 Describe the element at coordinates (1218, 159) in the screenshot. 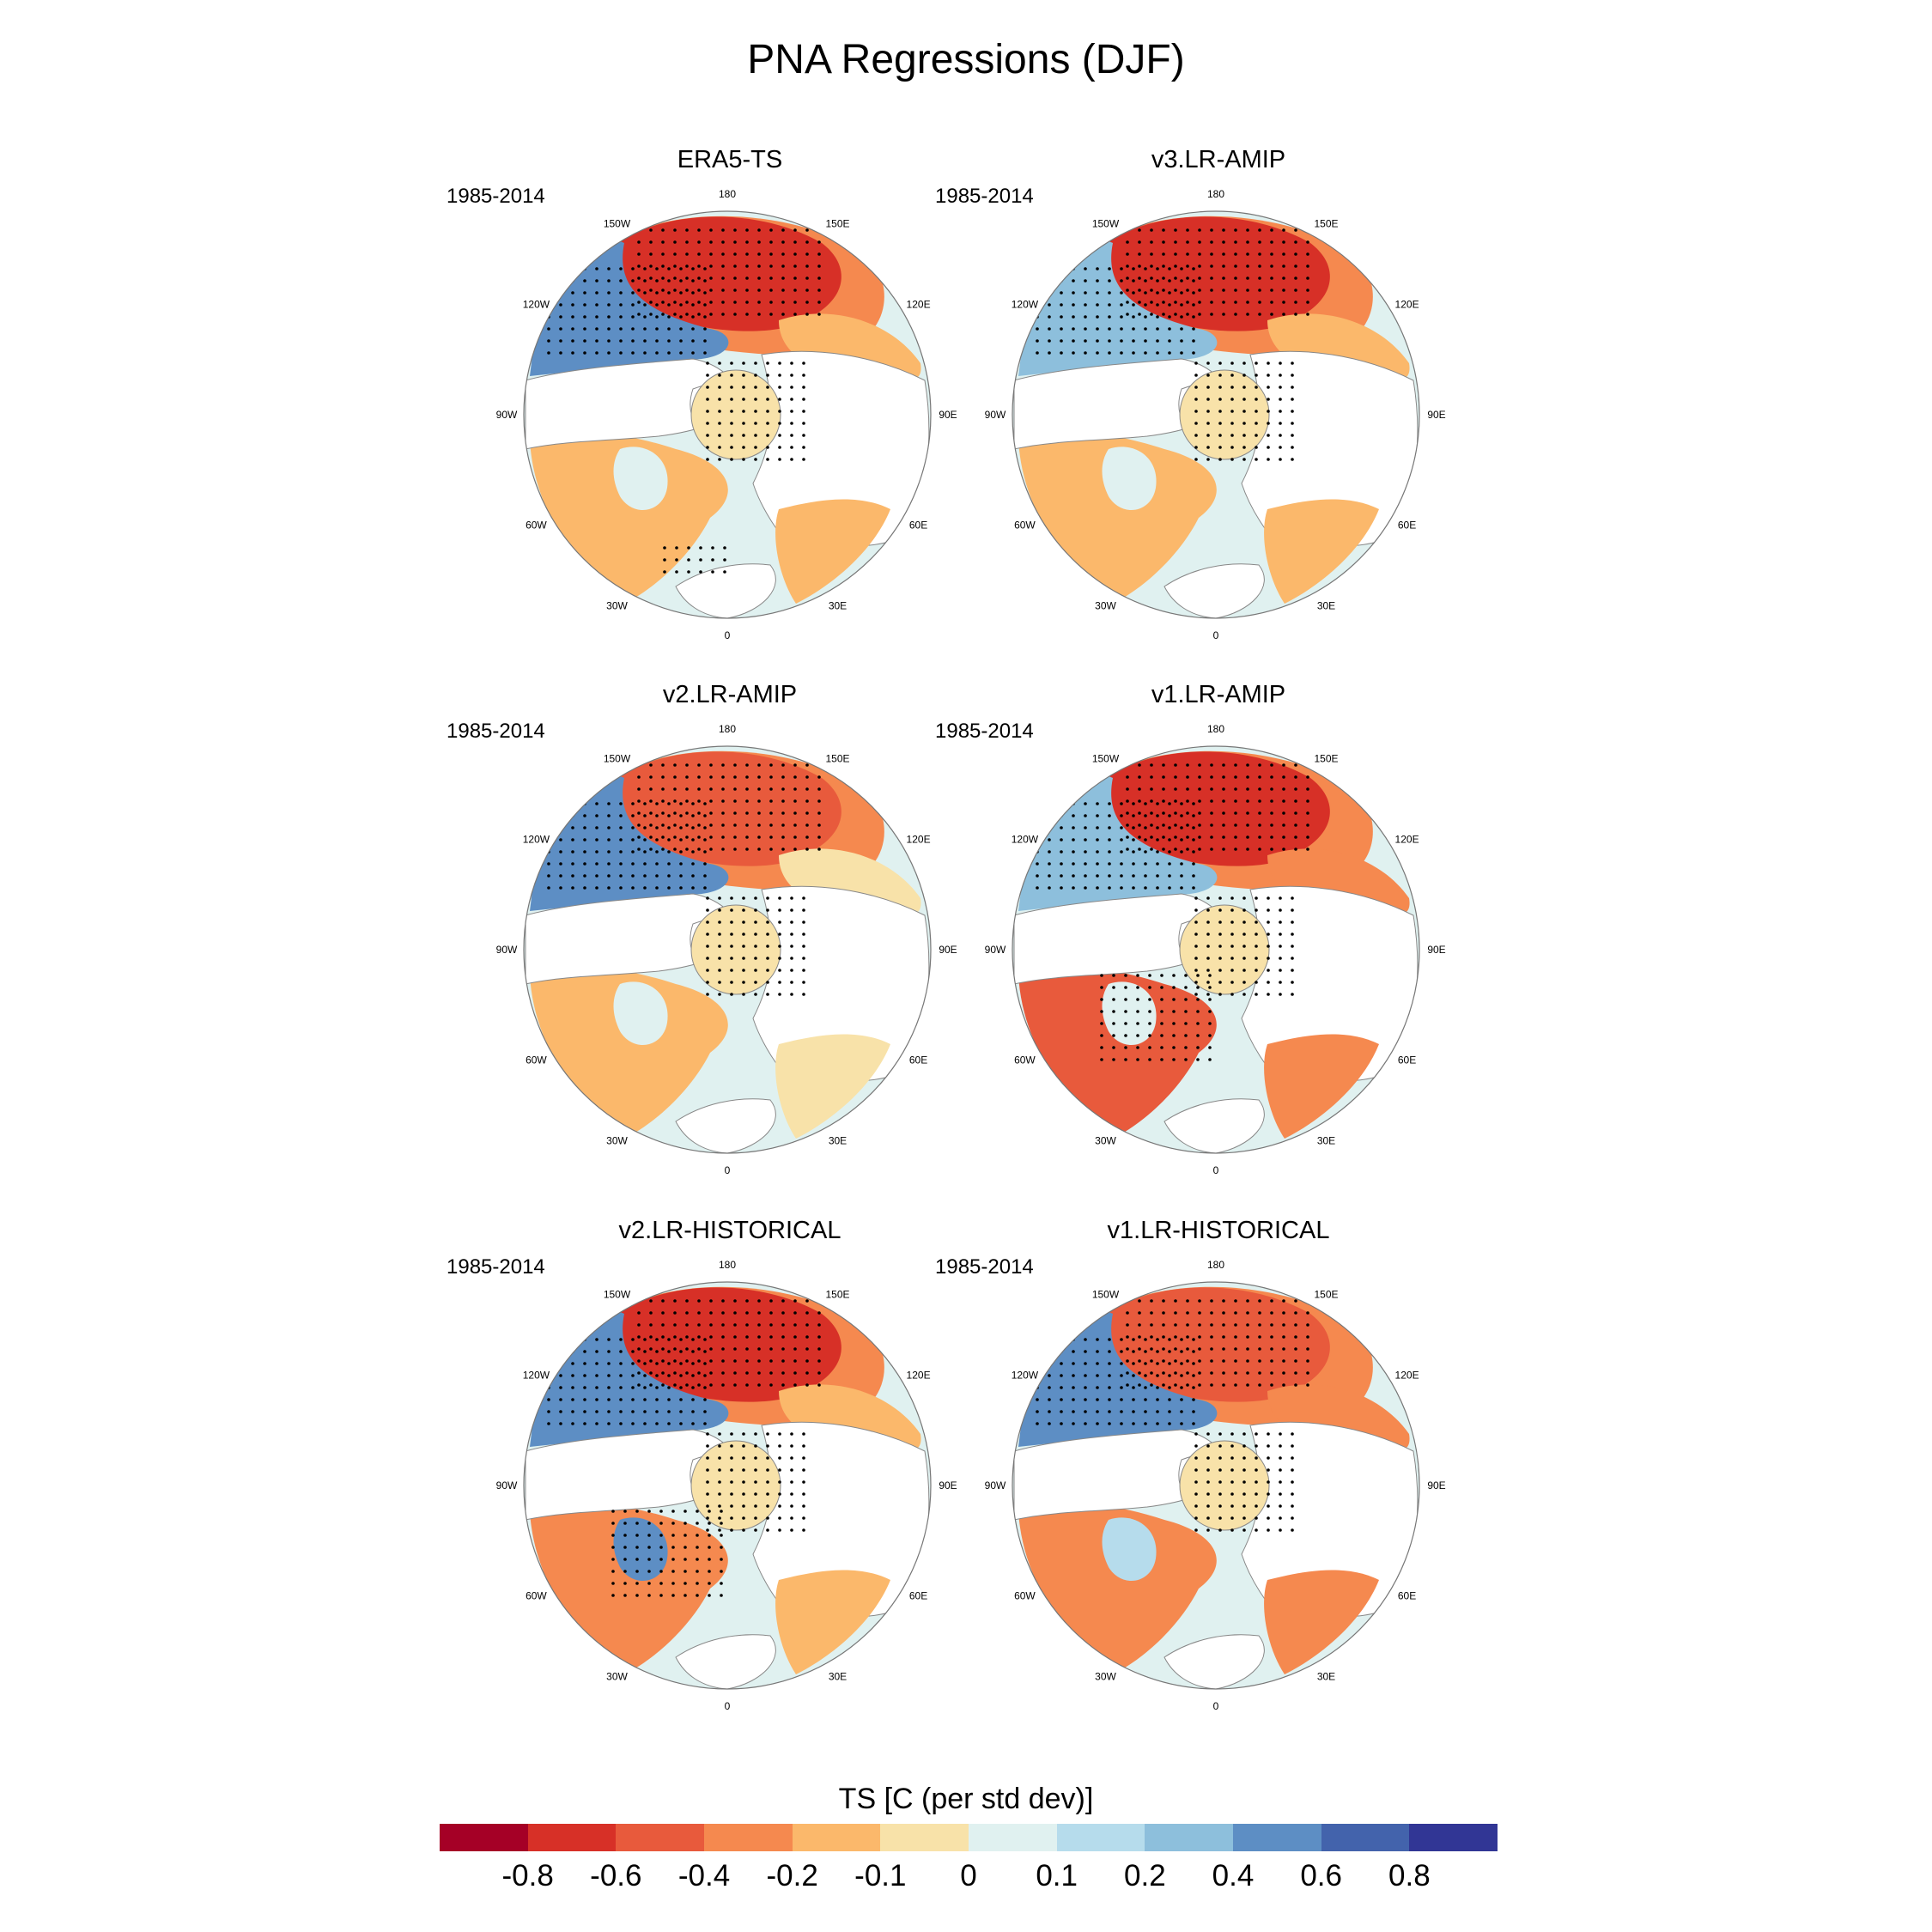

I see `panel-title: v3.LR-AMIP` at that location.